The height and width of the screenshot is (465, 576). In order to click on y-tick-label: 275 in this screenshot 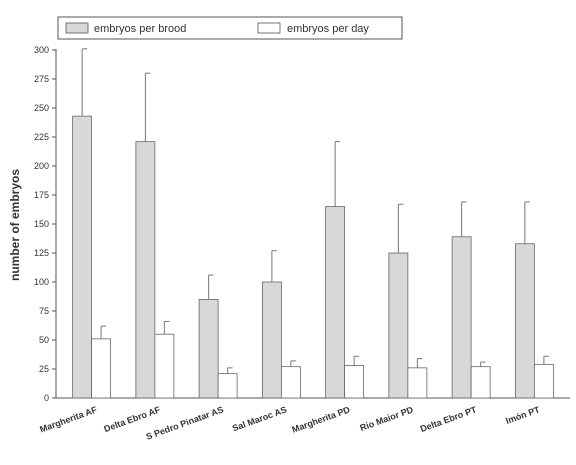, I will do `click(41, 79)`.